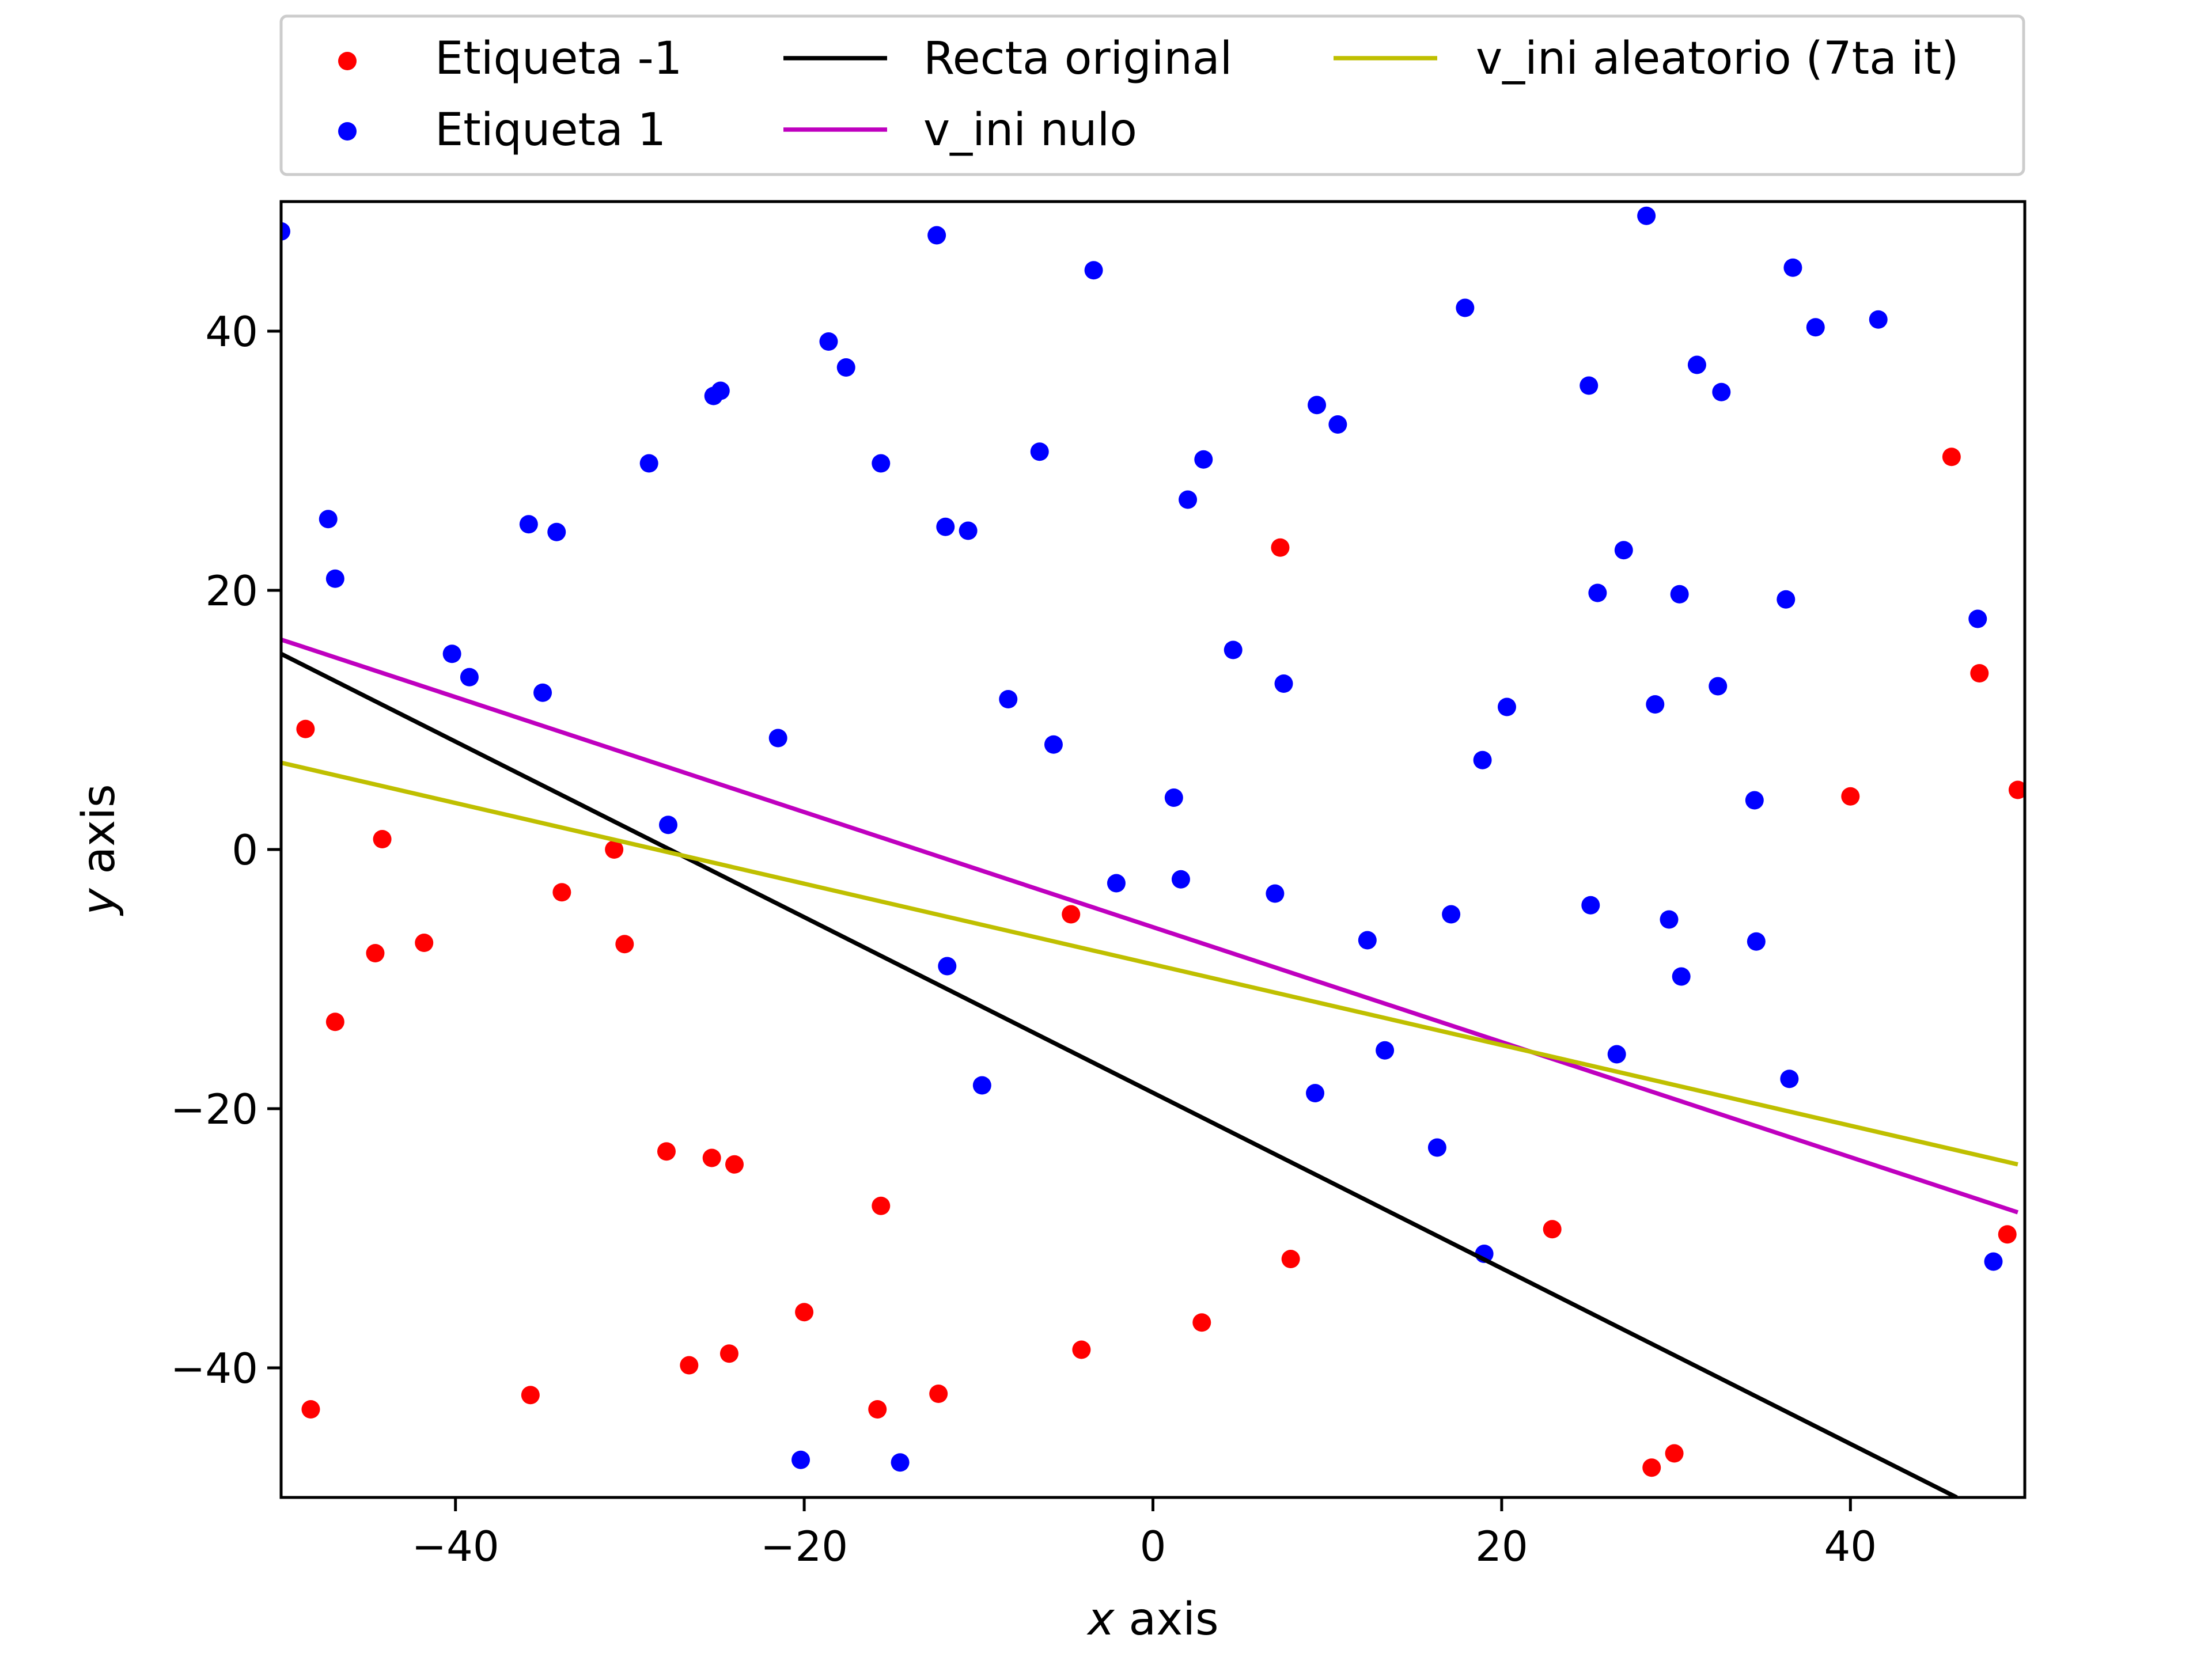 This screenshot has width=2212, height=1661. Describe the element at coordinates (1717, 59) in the screenshot. I see `legend-label: v_ini aleatorio (7ta it)` at that location.